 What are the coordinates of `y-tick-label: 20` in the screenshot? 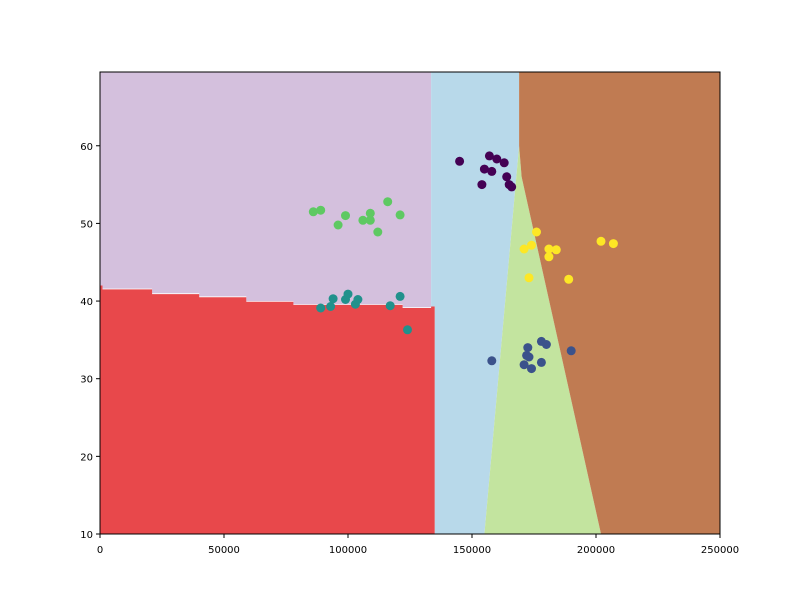 It's located at (86, 457).